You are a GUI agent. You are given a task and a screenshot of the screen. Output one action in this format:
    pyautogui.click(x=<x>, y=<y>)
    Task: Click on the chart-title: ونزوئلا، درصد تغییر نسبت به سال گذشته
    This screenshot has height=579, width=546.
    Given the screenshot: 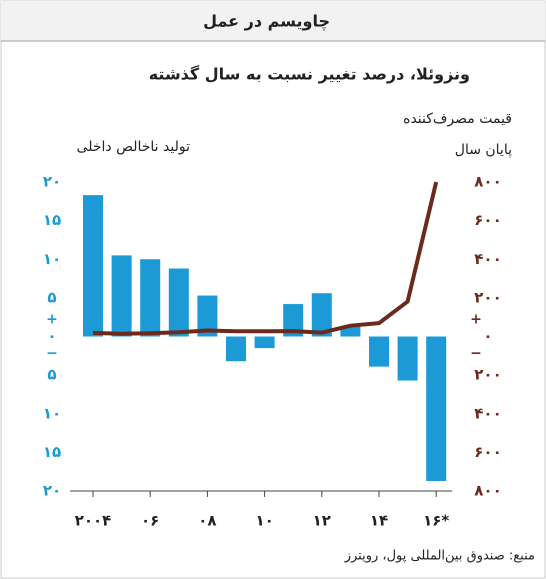 What is the action you would take?
    pyautogui.click(x=309, y=74)
    